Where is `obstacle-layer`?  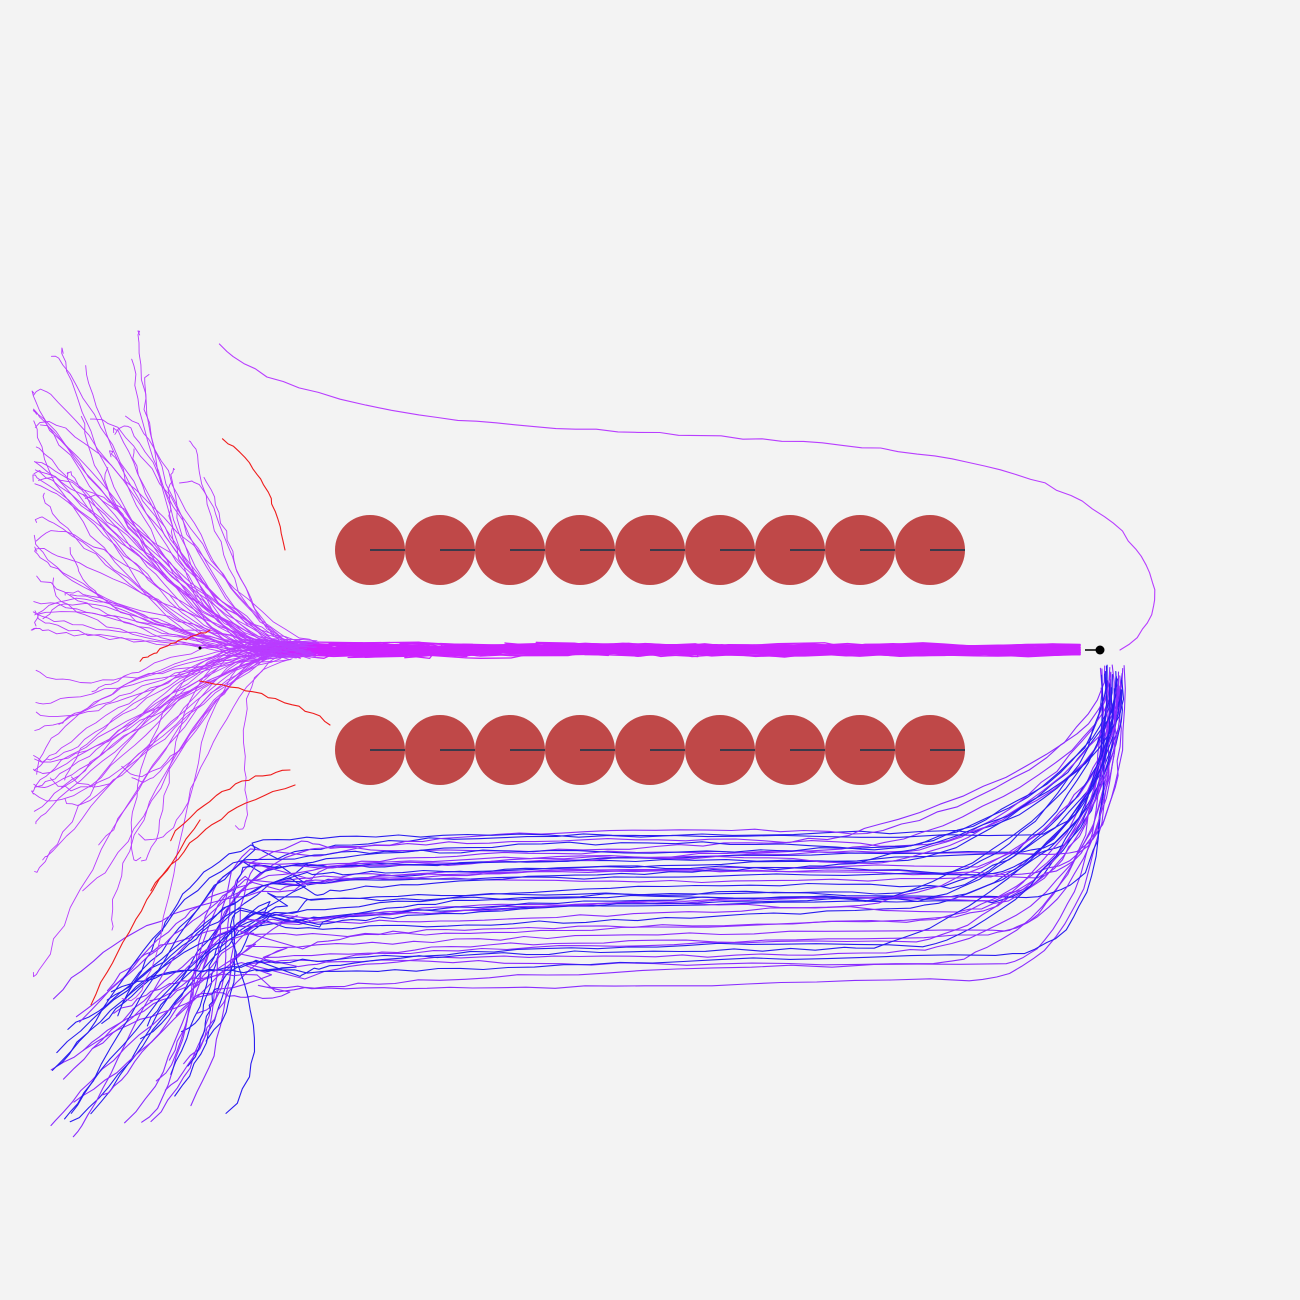 obstacle-layer is located at coordinates (650, 650).